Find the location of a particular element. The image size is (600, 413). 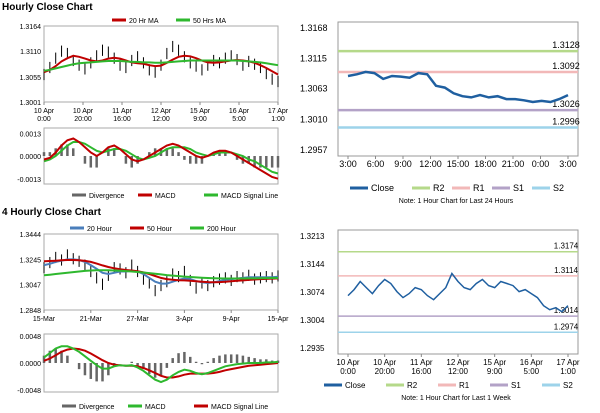

y-tick-label: 0.0048 is located at coordinates (31, 337).